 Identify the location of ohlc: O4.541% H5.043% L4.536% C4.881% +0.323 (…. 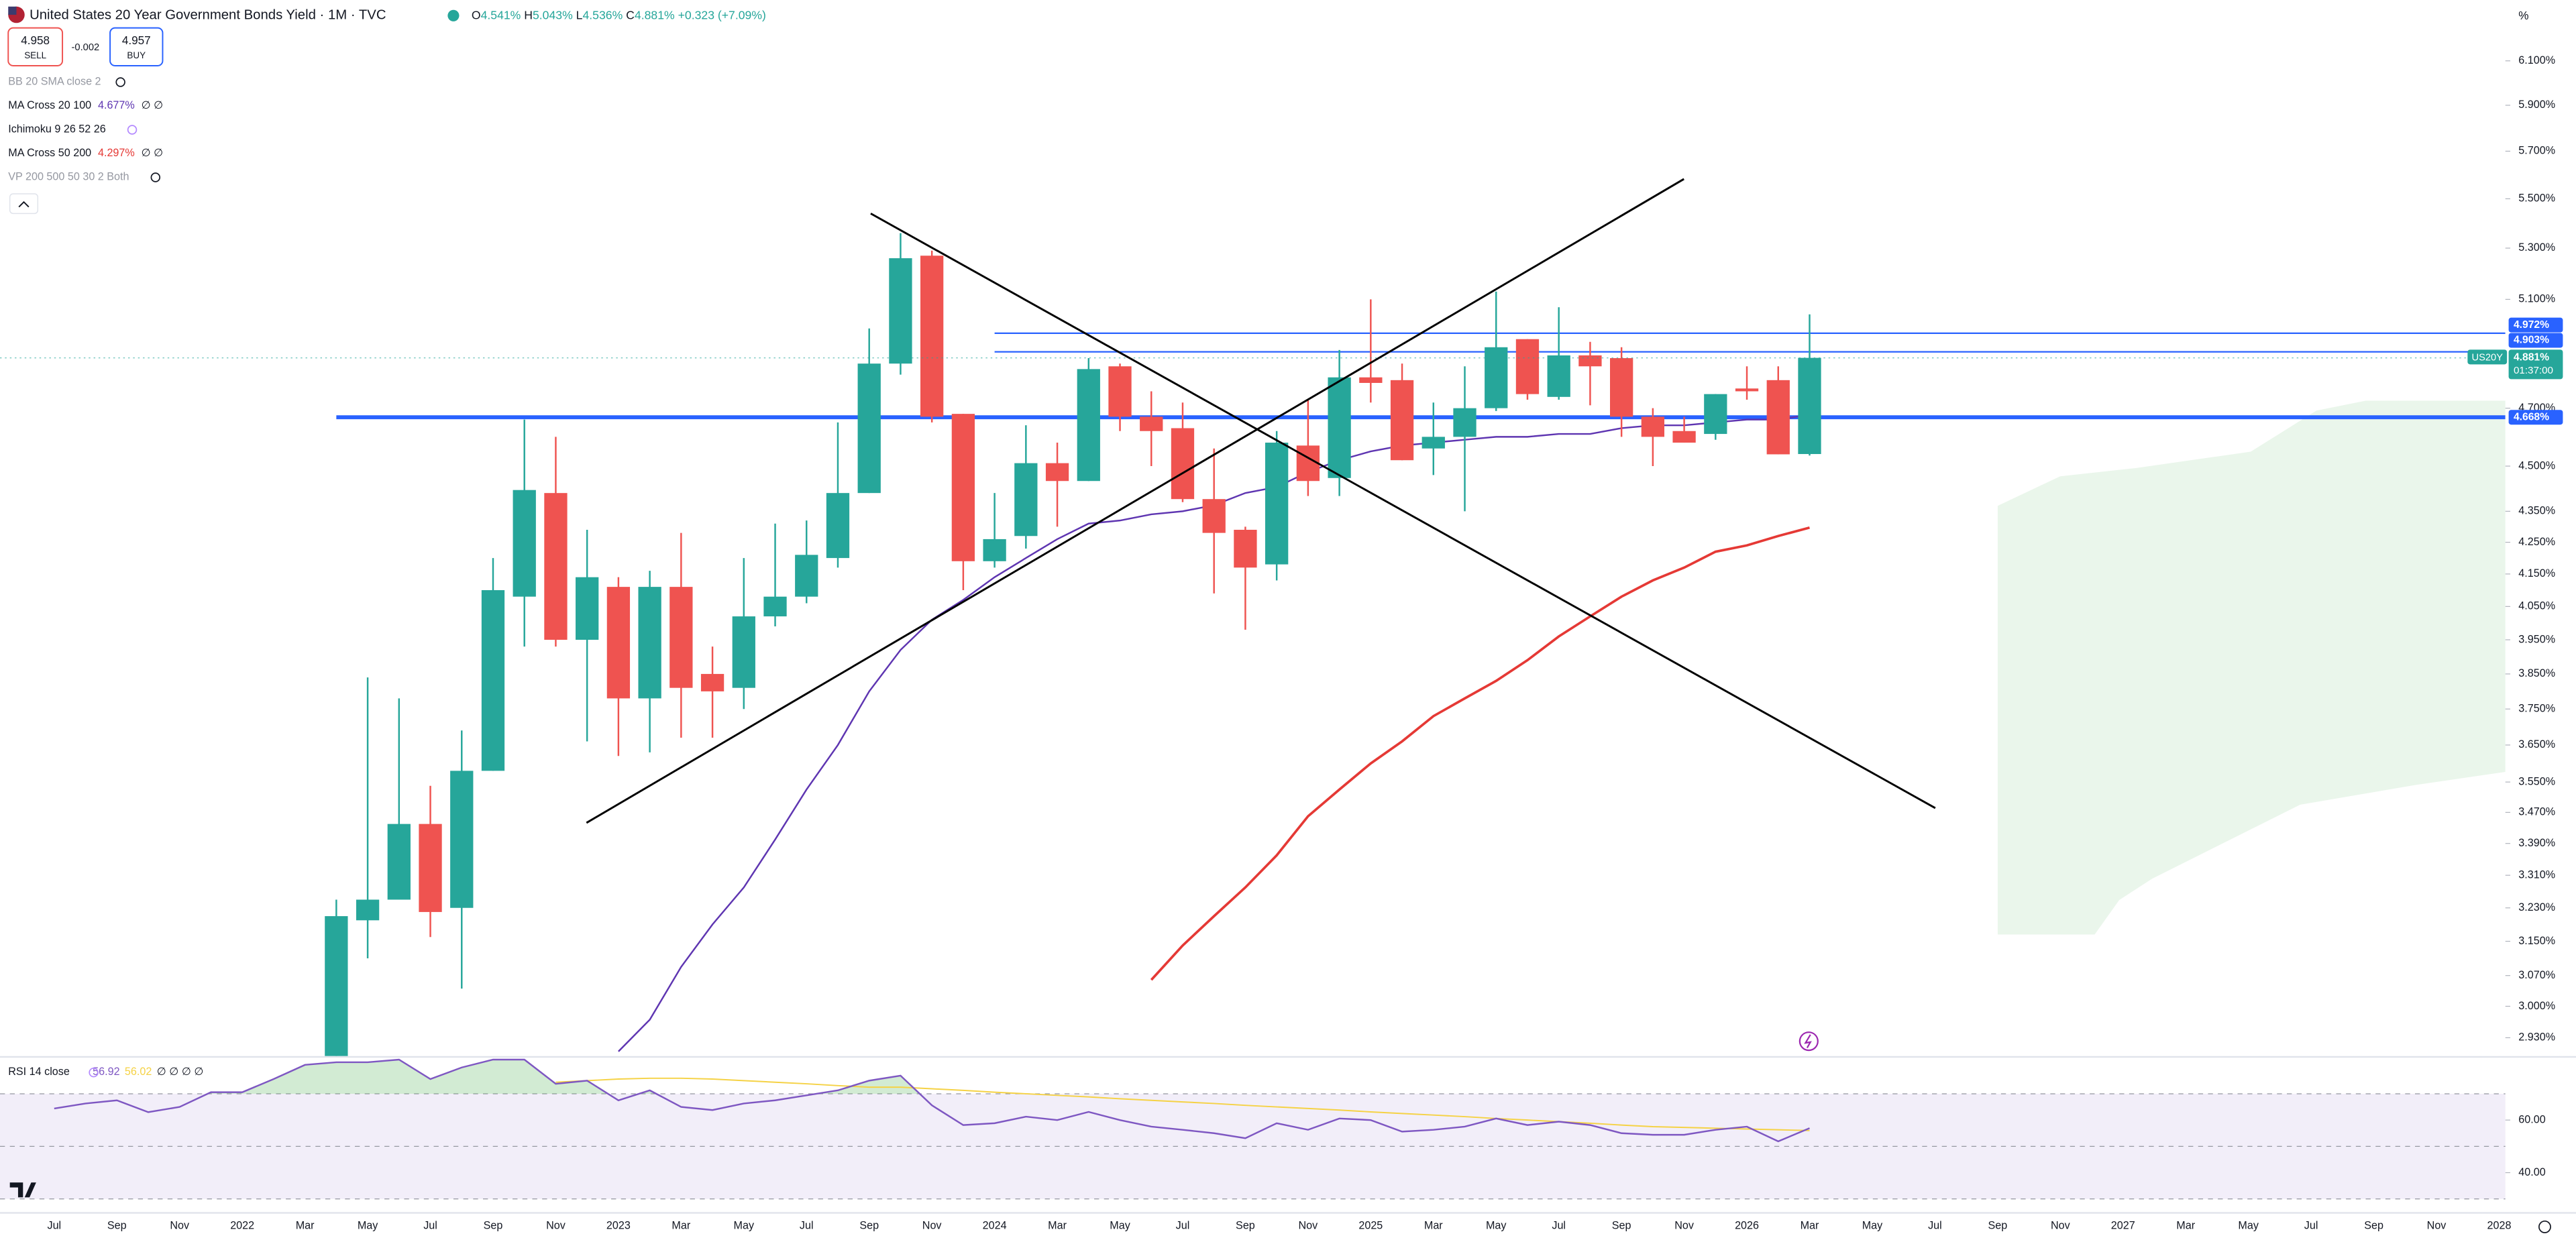
(619, 14).